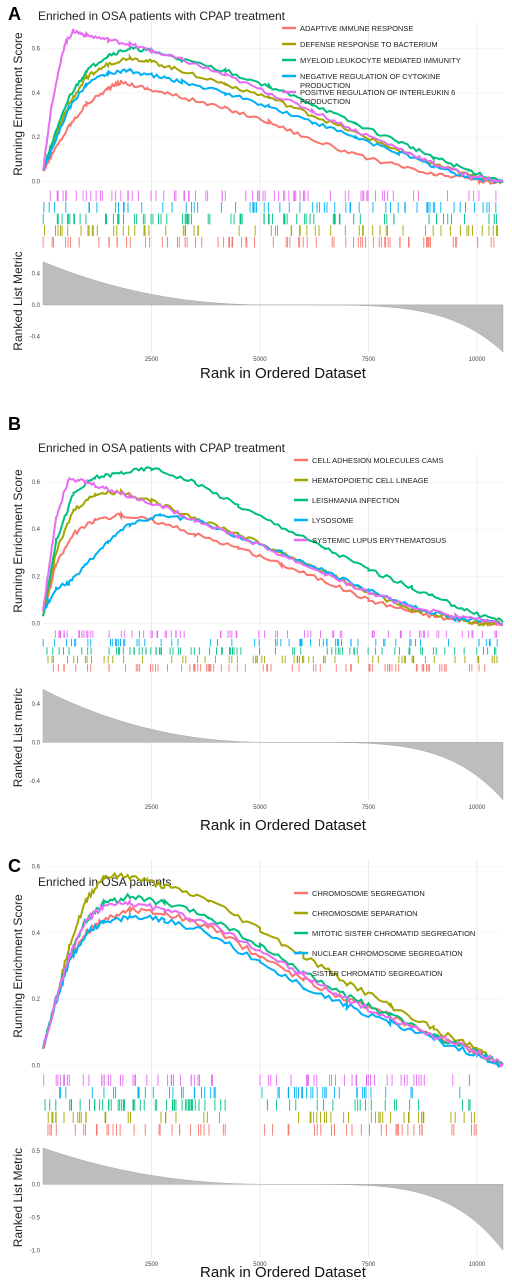 Image resolution: width=512 pixels, height=1282 pixels. Describe the element at coordinates (14, 14) in the screenshot. I see `panel-letter: A` at that location.